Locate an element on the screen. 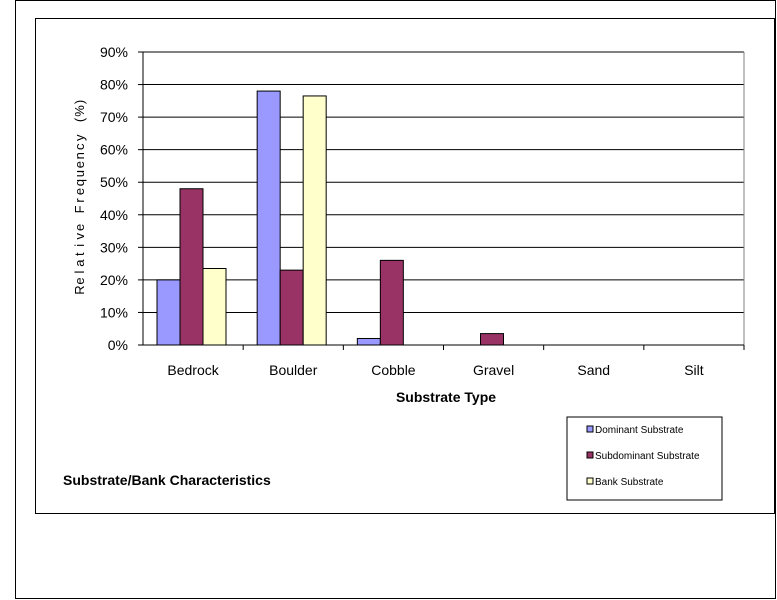 This screenshot has width=777, height=600. x-tick-label: Bedrock is located at coordinates (193, 370).